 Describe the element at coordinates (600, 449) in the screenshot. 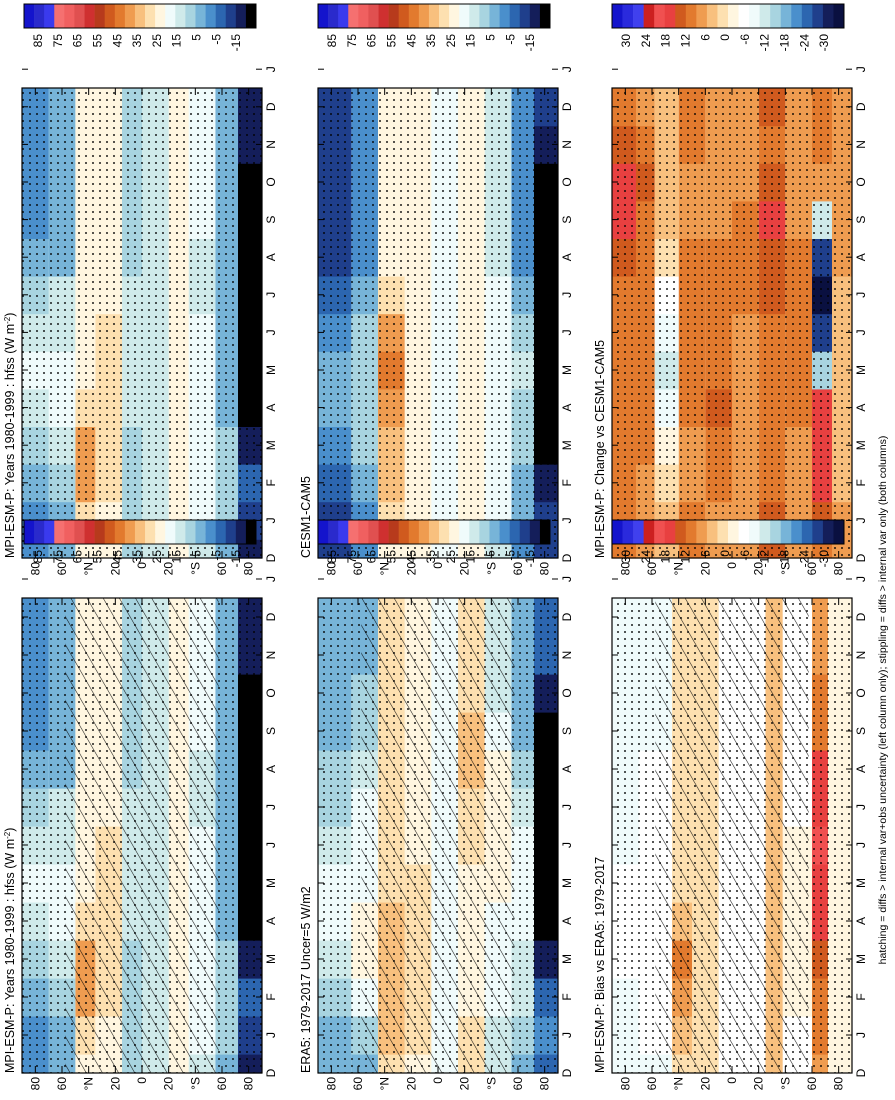

I see `panel-title: MPI-ESM-P: Change vs CESM1-CAM5` at that location.